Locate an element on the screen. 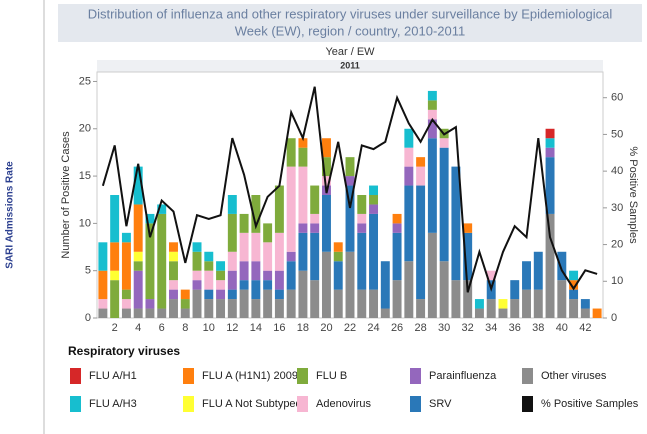  y2-tick-label: 20 is located at coordinates (617, 244).